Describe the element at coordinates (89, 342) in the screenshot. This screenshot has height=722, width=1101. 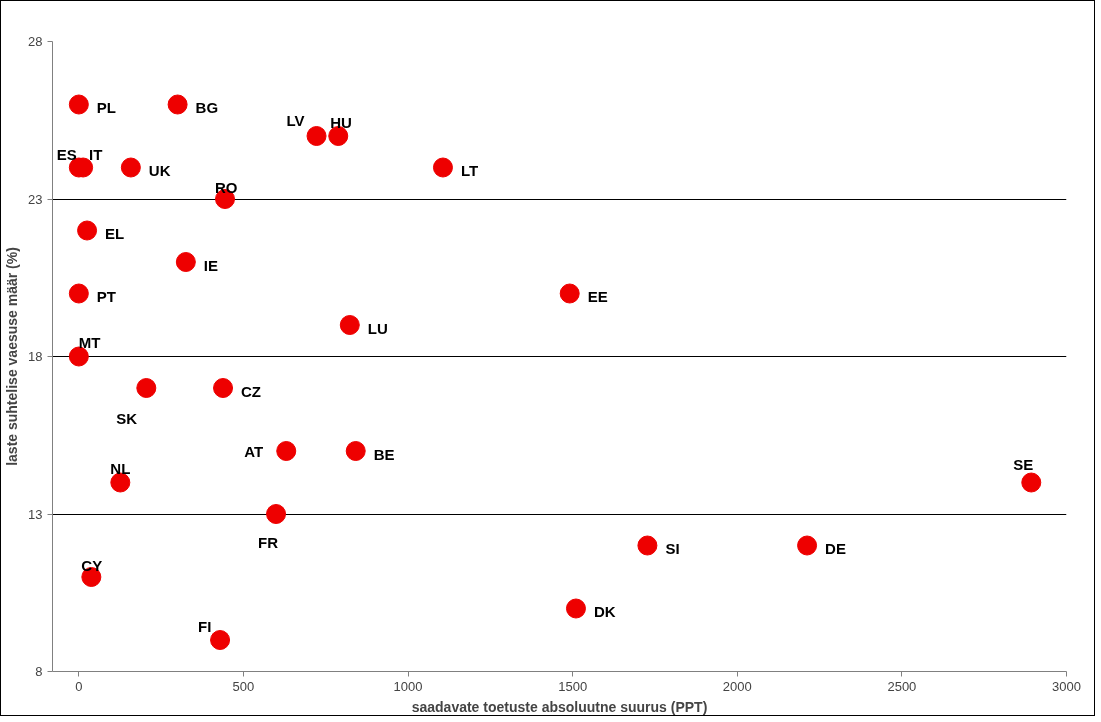
I see `annotation: MT` at that location.